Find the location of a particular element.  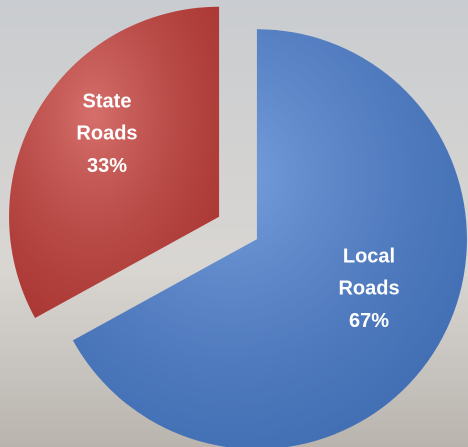

slice-category-label: State Roads is located at coordinates (106, 118).